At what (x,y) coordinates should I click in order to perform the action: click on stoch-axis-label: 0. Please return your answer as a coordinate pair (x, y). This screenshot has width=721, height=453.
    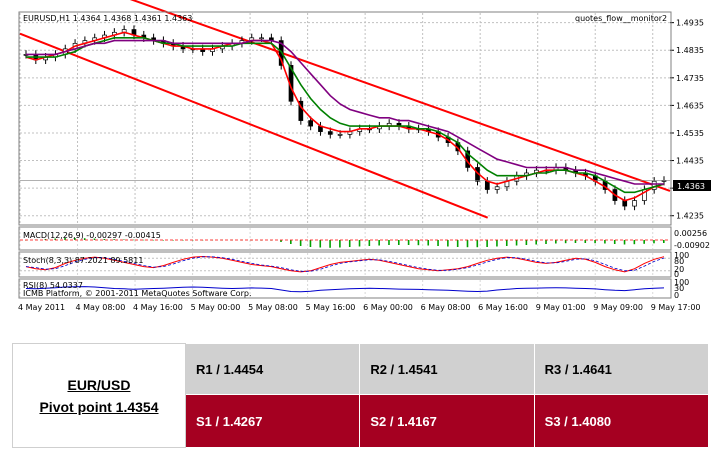
    Looking at the image, I should click on (676, 274).